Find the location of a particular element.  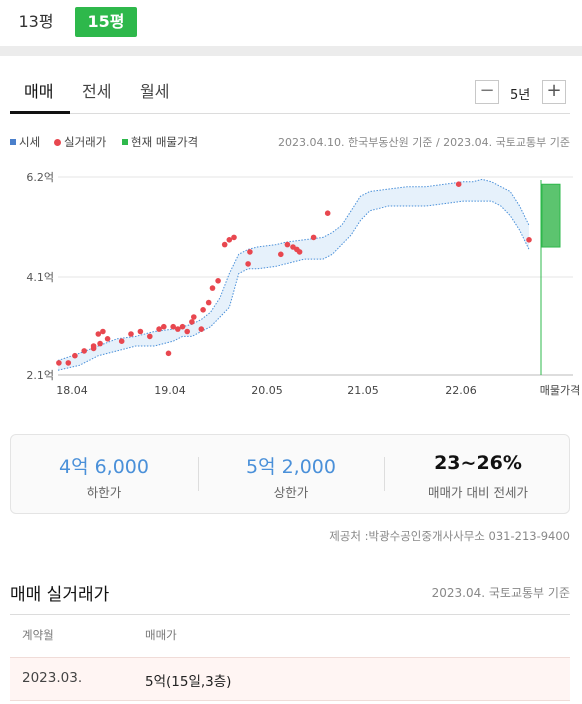

tab-jeonse: 전세 is located at coordinates (97, 91).